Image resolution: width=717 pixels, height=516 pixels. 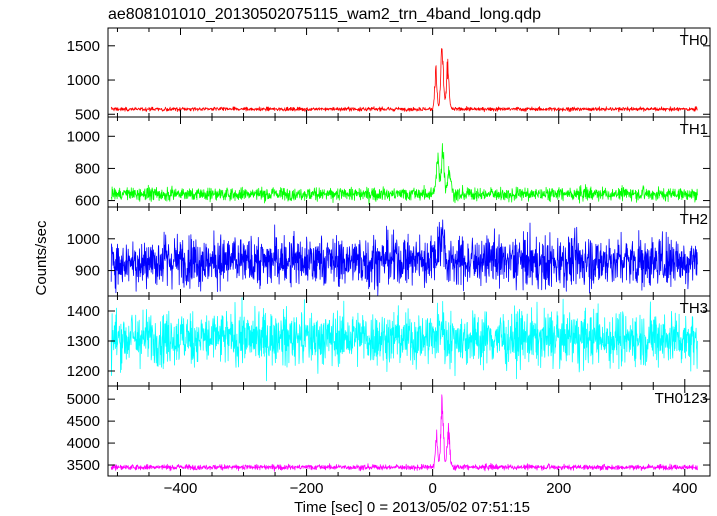 What do you see at coordinates (404, 433) in the screenshot?
I see `series-th0123` at bounding box center [404, 433].